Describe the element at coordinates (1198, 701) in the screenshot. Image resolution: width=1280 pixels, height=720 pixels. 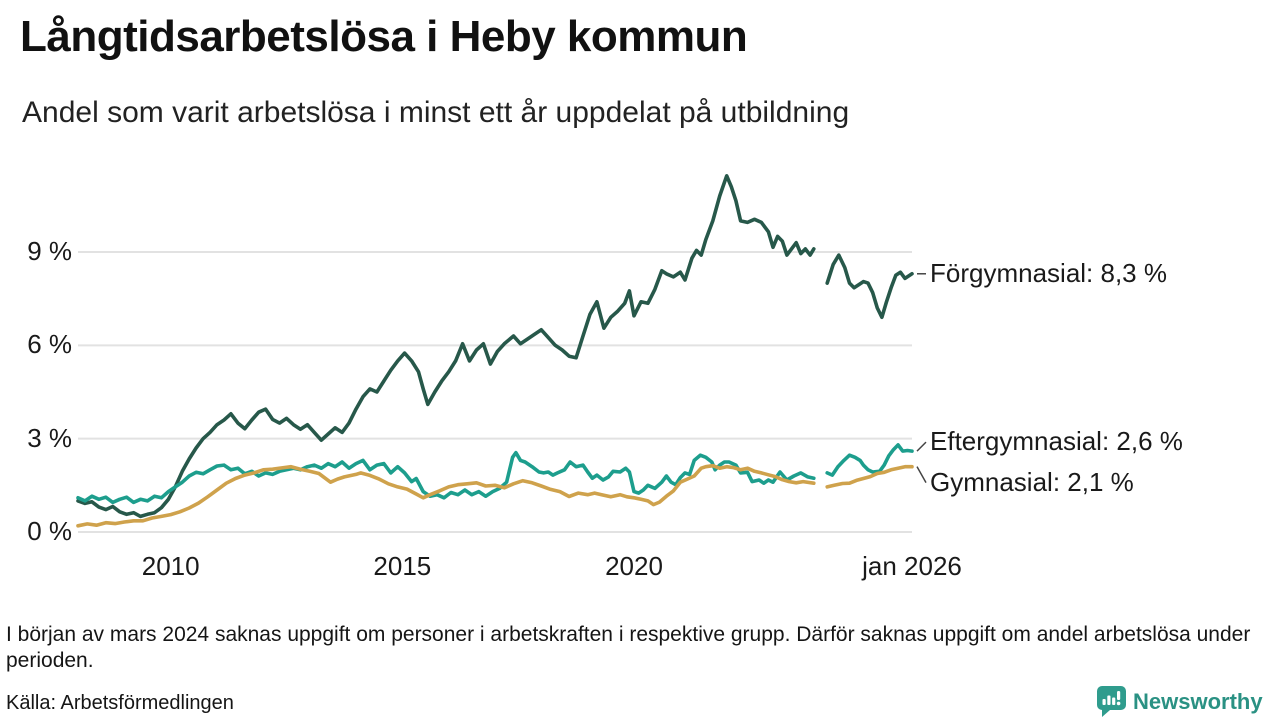
I see `newsworthy-wordmark: Newsworthy` at that location.